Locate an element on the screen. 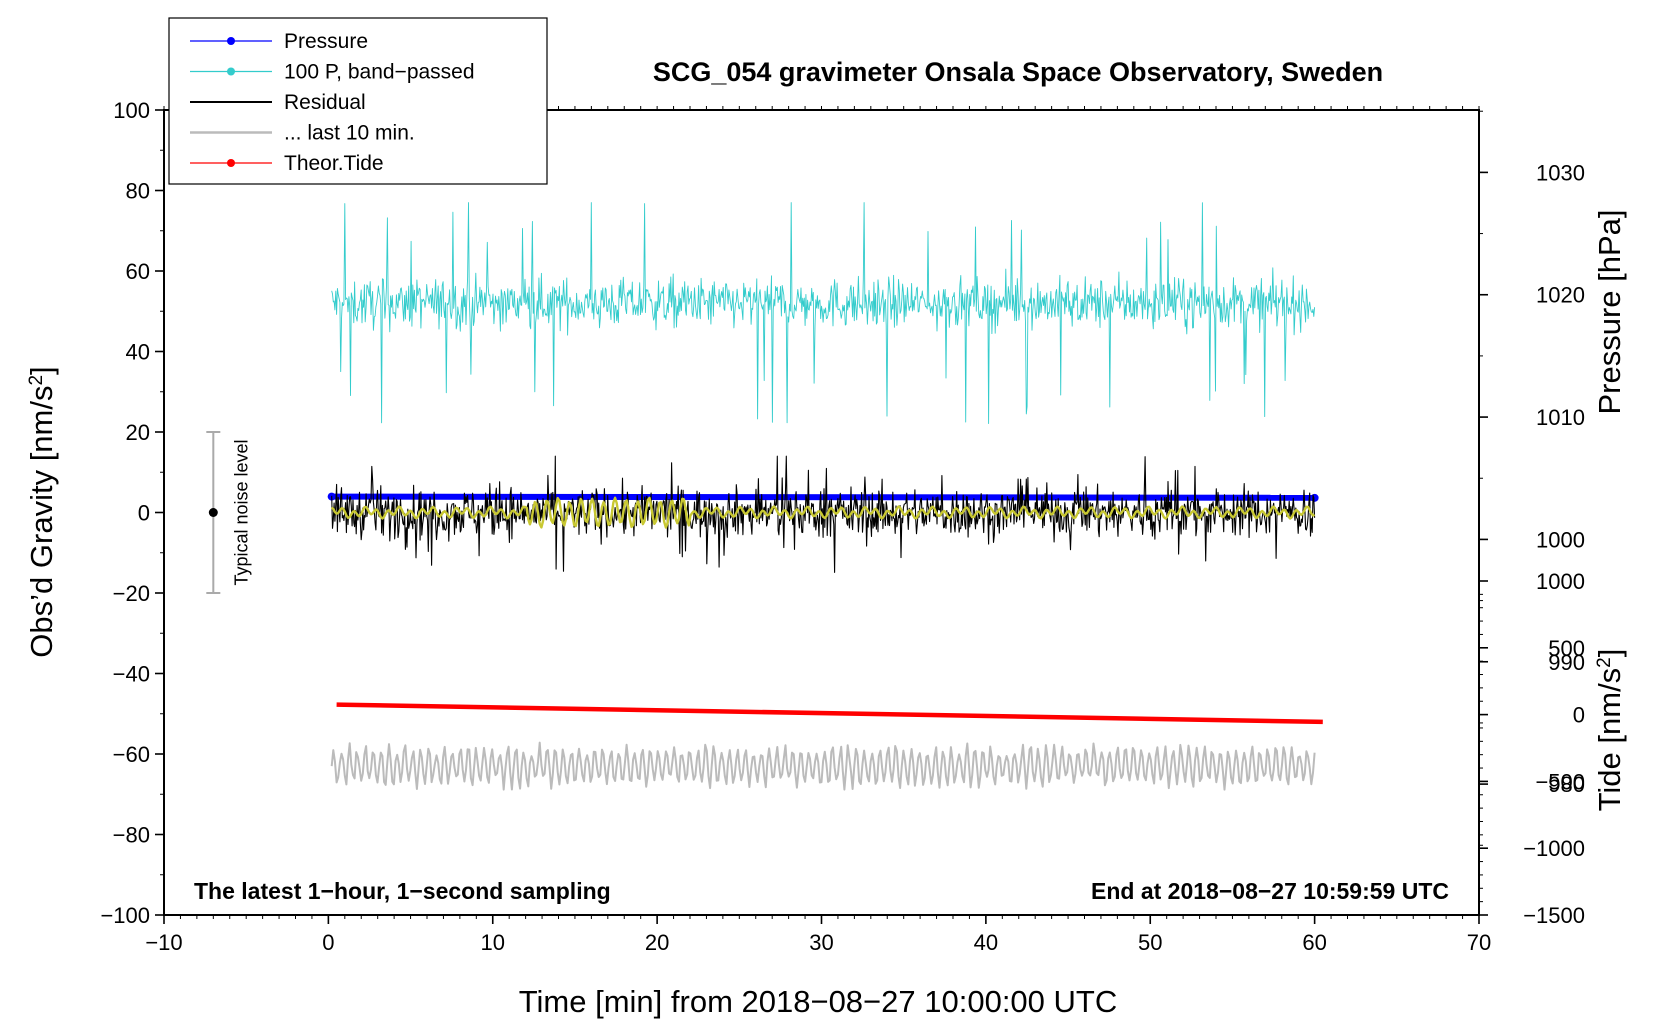 The height and width of the screenshot is (1020, 1660). series-residual-smoothed is located at coordinates (823, 512).